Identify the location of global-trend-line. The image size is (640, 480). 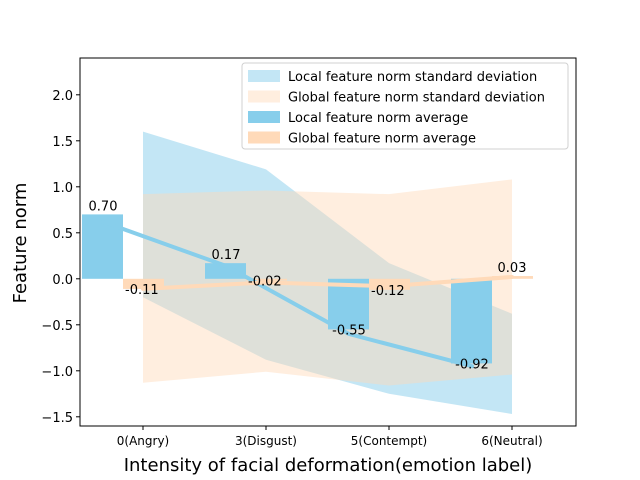
(327, 282).